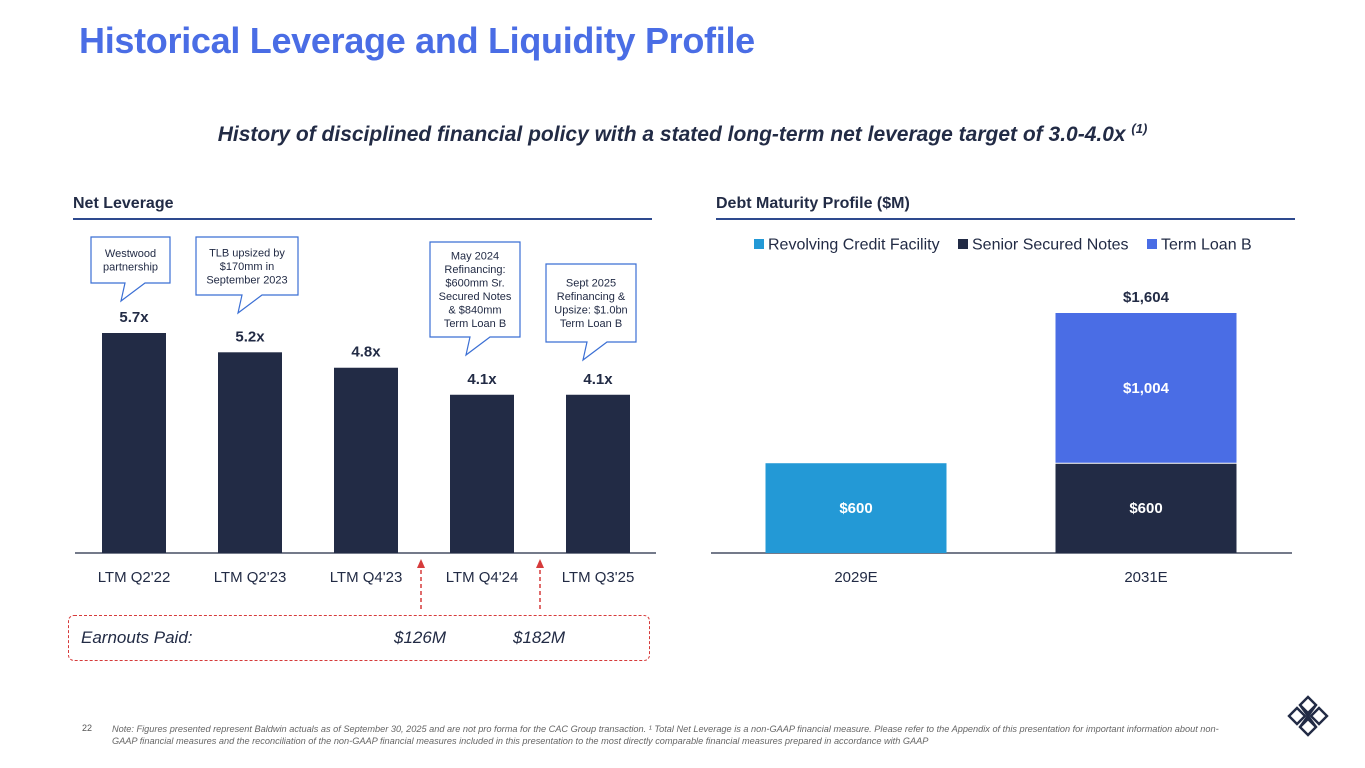 This screenshot has width=1365, height=768. What do you see at coordinates (1005, 207) in the screenshot?
I see `debt-maturity-header: Debt Maturity Profile ($M)` at bounding box center [1005, 207].